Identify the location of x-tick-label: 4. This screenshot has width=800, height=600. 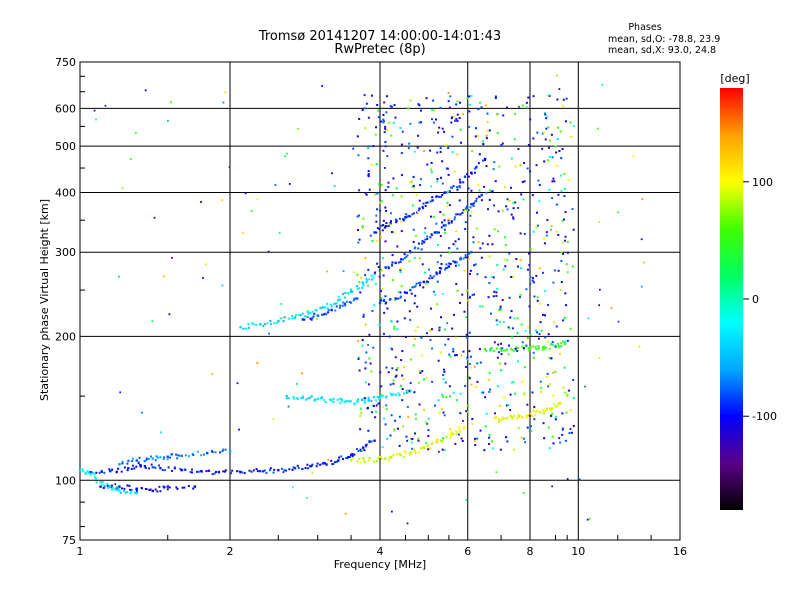
(380, 551).